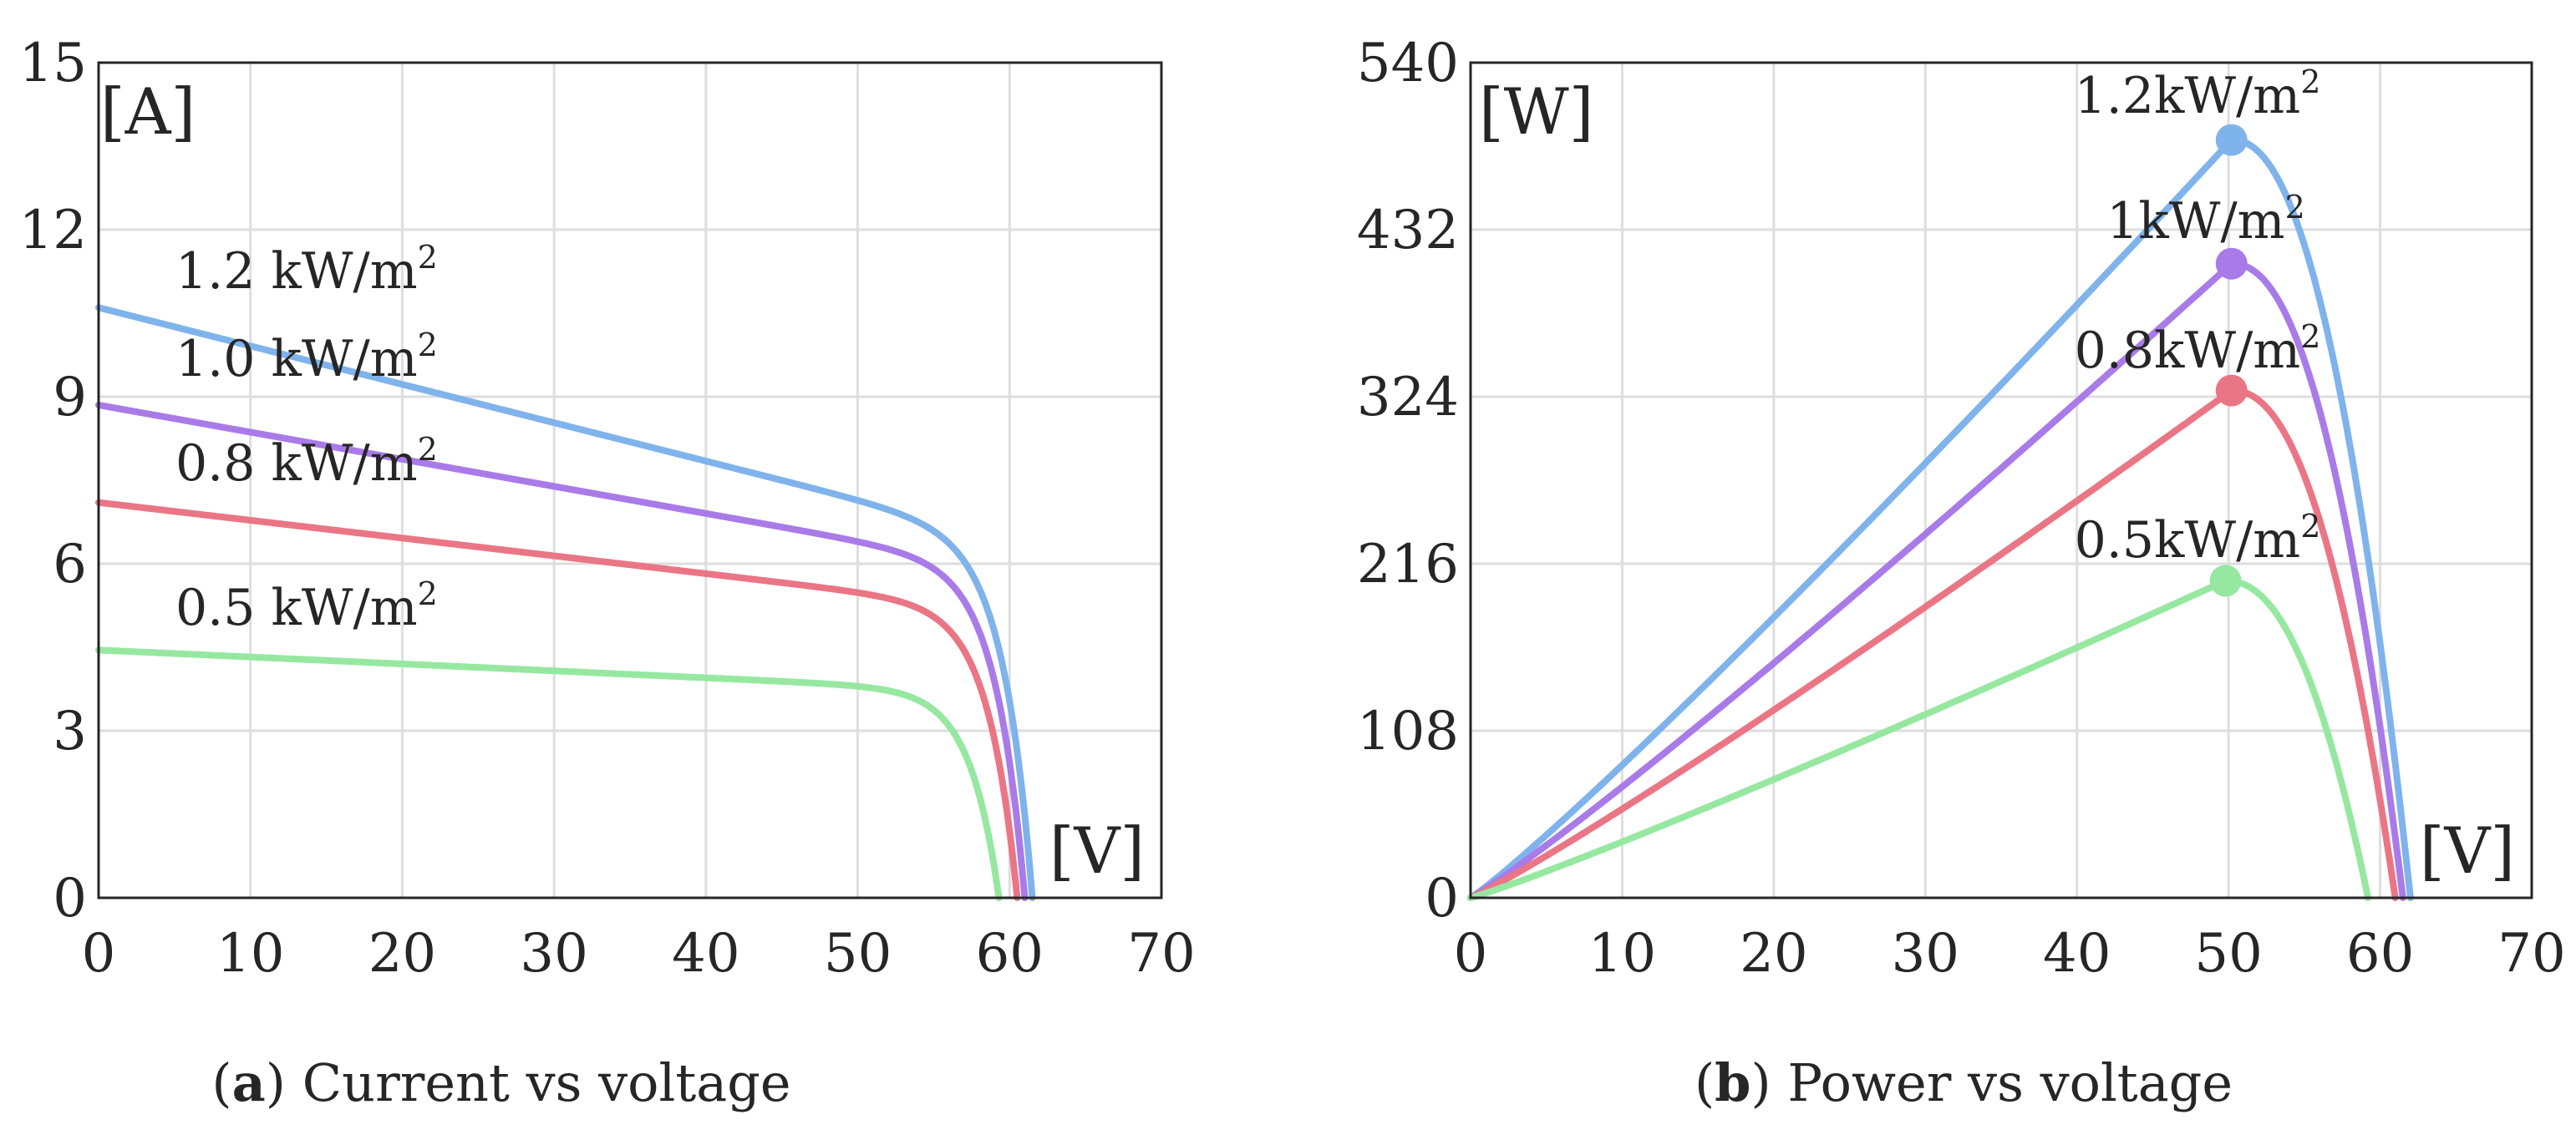  I want to click on series-label-text: 1.0 kW/m, so click(296, 359).